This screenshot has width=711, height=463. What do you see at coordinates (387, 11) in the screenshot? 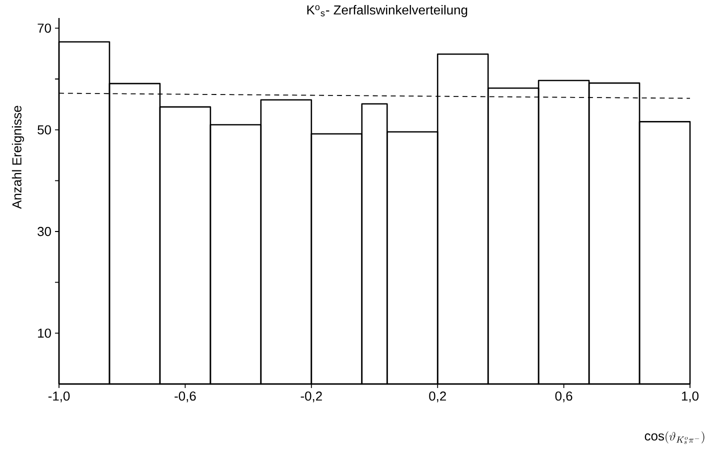
I see `chart-title: K$^{o}$$_{s}$- Zerfallswinkelverteilung` at bounding box center [387, 11].